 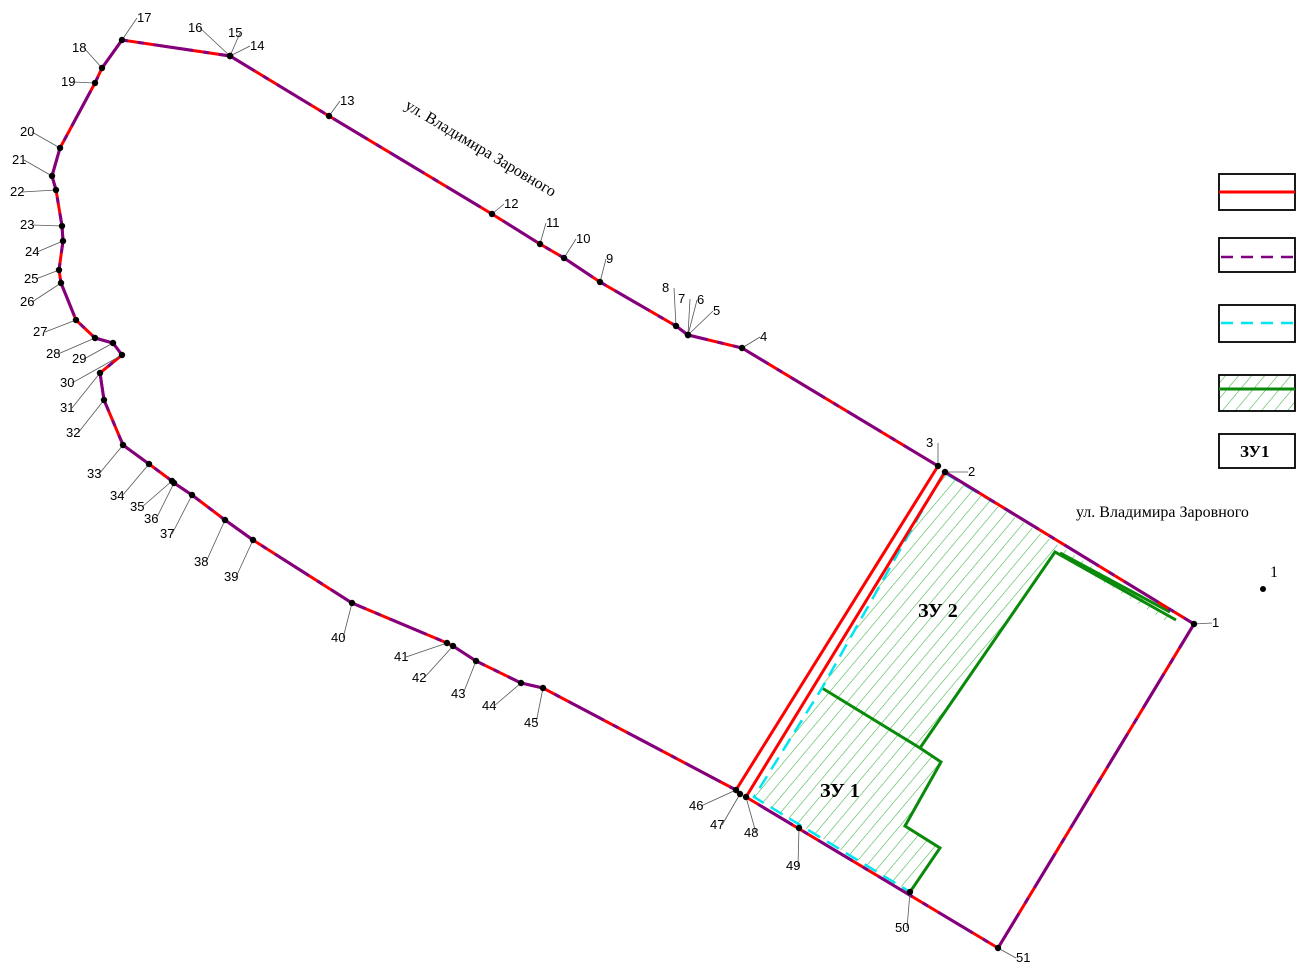 What do you see at coordinates (34, 166) in the screenshot?
I see `point-p21: 21` at bounding box center [34, 166].